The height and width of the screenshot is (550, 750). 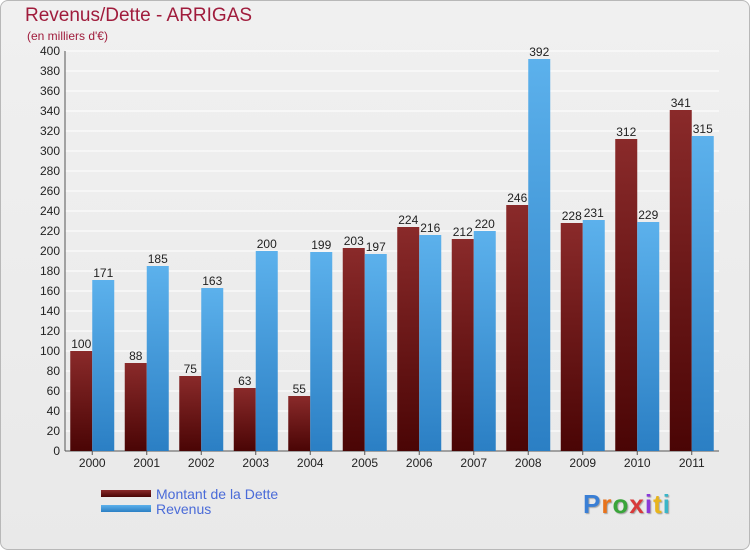 What do you see at coordinates (50, 251) in the screenshot?
I see `y-tick-label: 200` at bounding box center [50, 251].